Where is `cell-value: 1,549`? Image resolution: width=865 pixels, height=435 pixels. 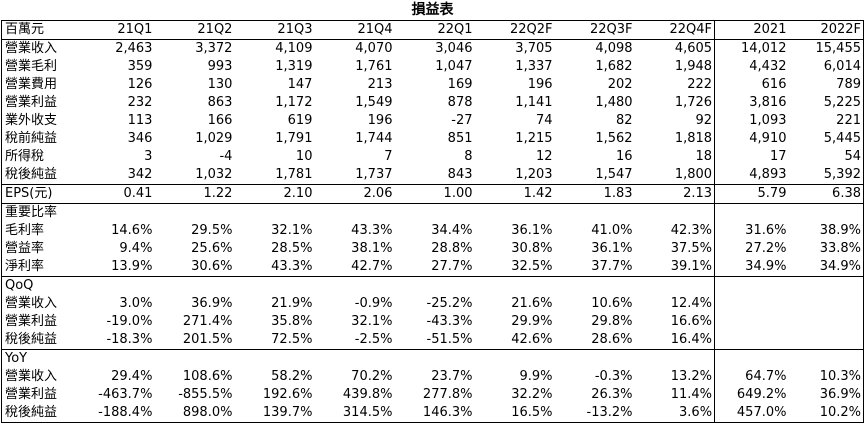
cell-value: 1,549 is located at coordinates (374, 102).